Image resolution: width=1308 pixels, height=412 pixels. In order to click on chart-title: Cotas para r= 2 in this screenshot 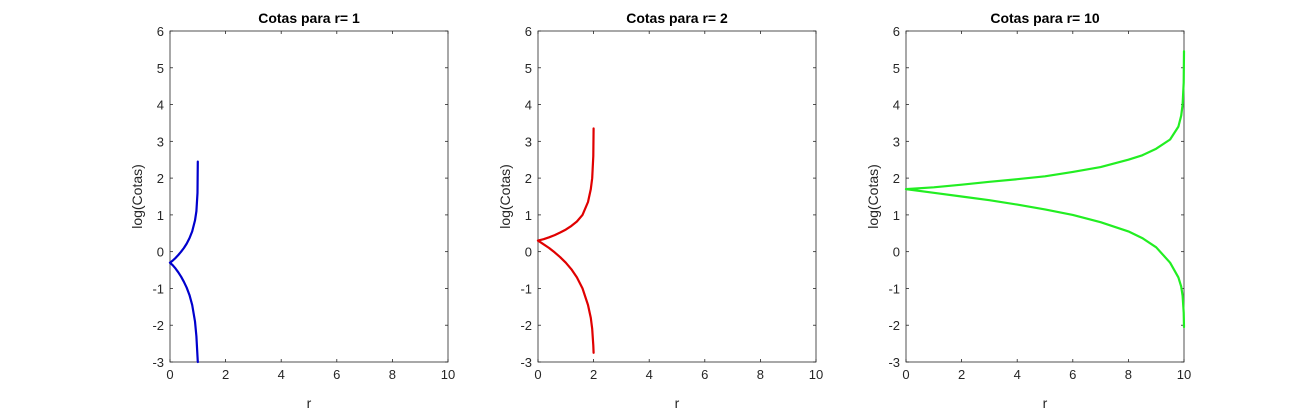, I will do `click(677, 18)`.